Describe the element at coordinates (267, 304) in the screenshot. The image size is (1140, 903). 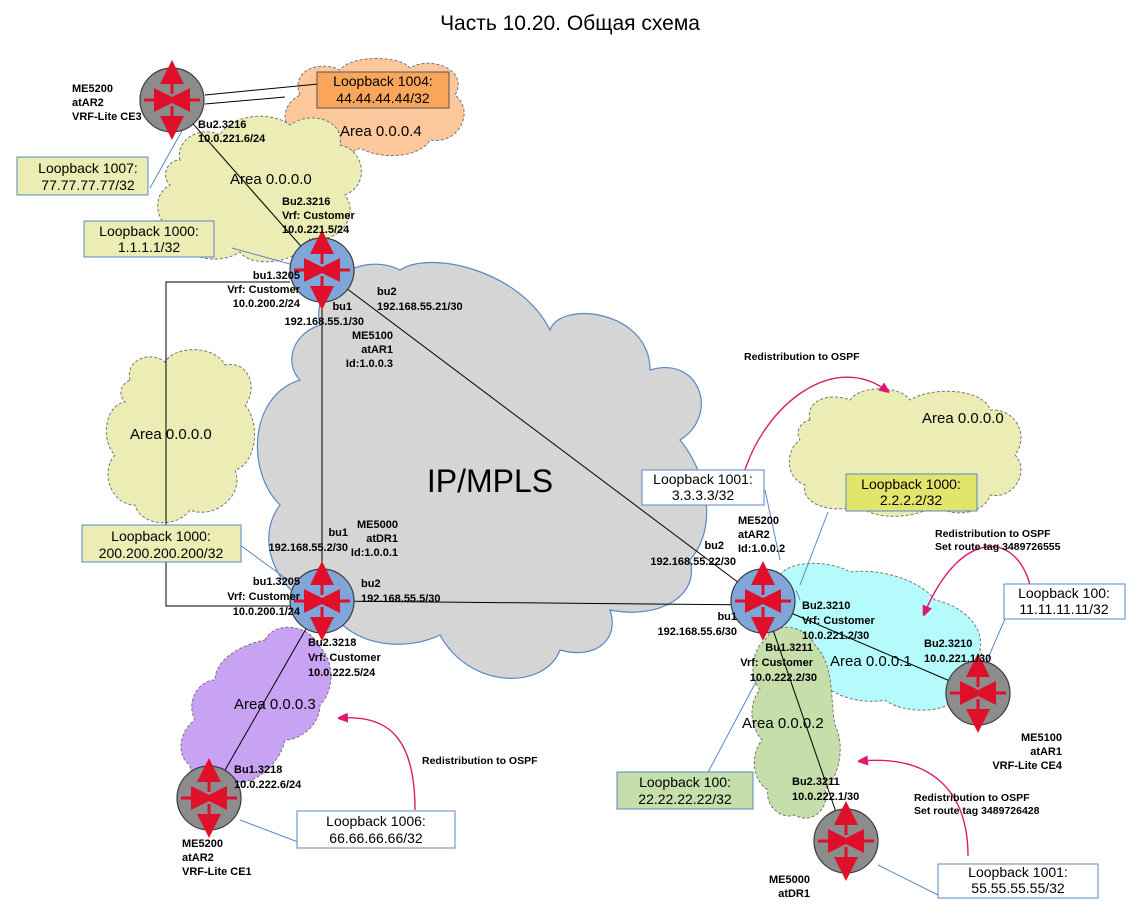
I see `svg-text: 10.0.200.2/24` at that location.